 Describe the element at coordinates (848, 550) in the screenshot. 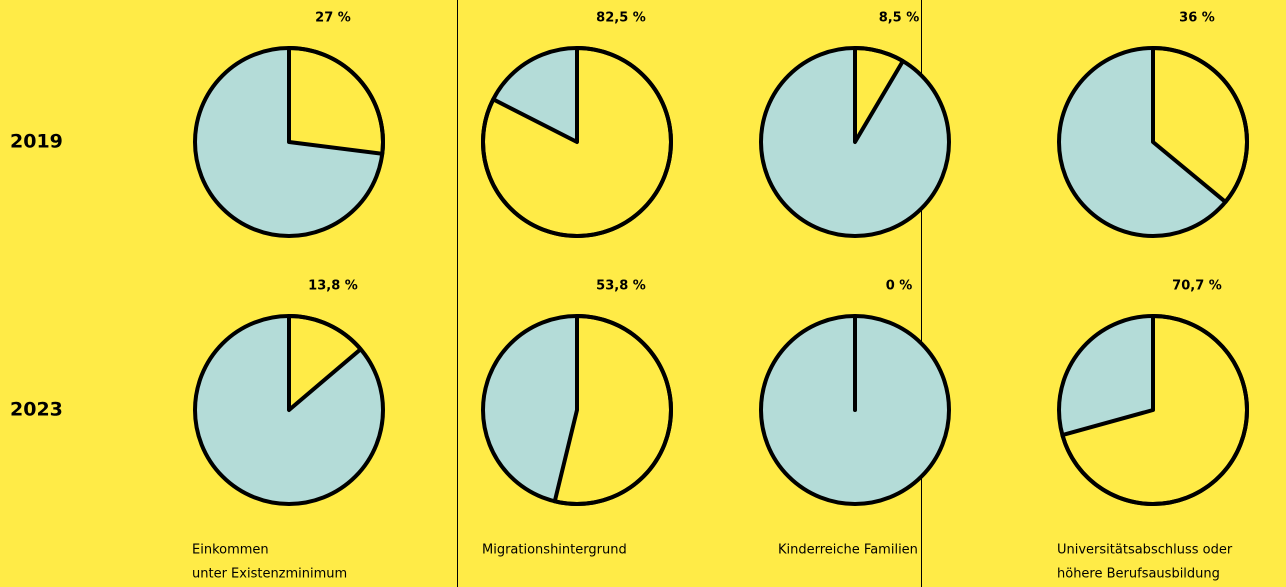

I see `column-label: Kinderreiche Familien` at that location.